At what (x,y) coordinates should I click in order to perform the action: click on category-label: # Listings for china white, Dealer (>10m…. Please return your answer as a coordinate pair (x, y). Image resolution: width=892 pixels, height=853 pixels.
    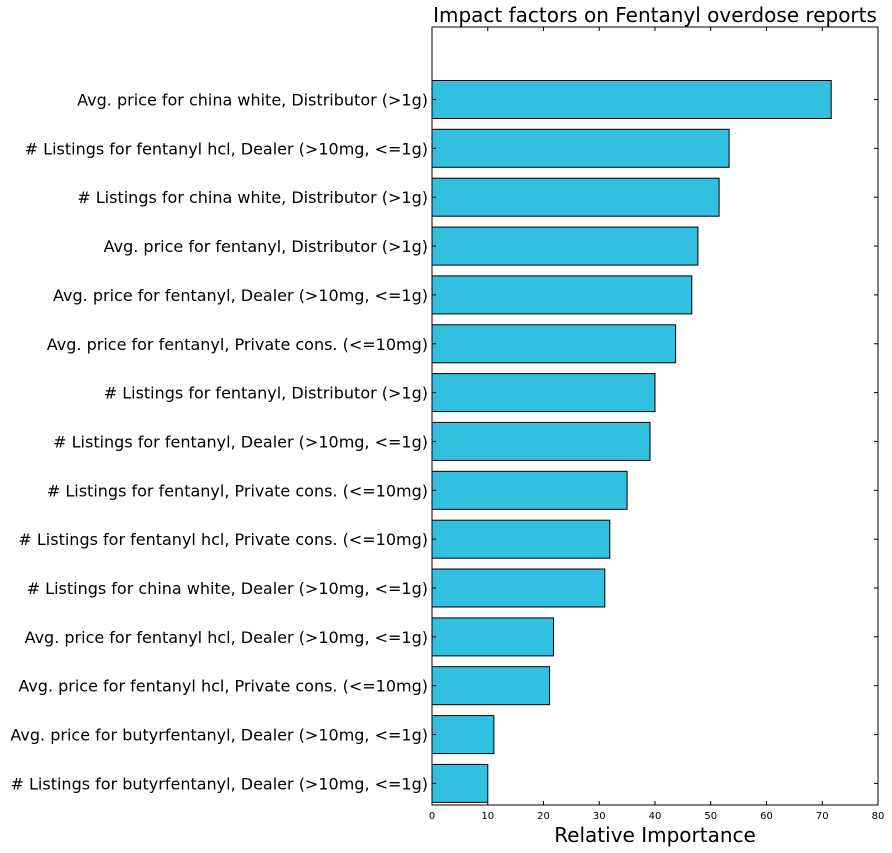
    Looking at the image, I should click on (227, 588).